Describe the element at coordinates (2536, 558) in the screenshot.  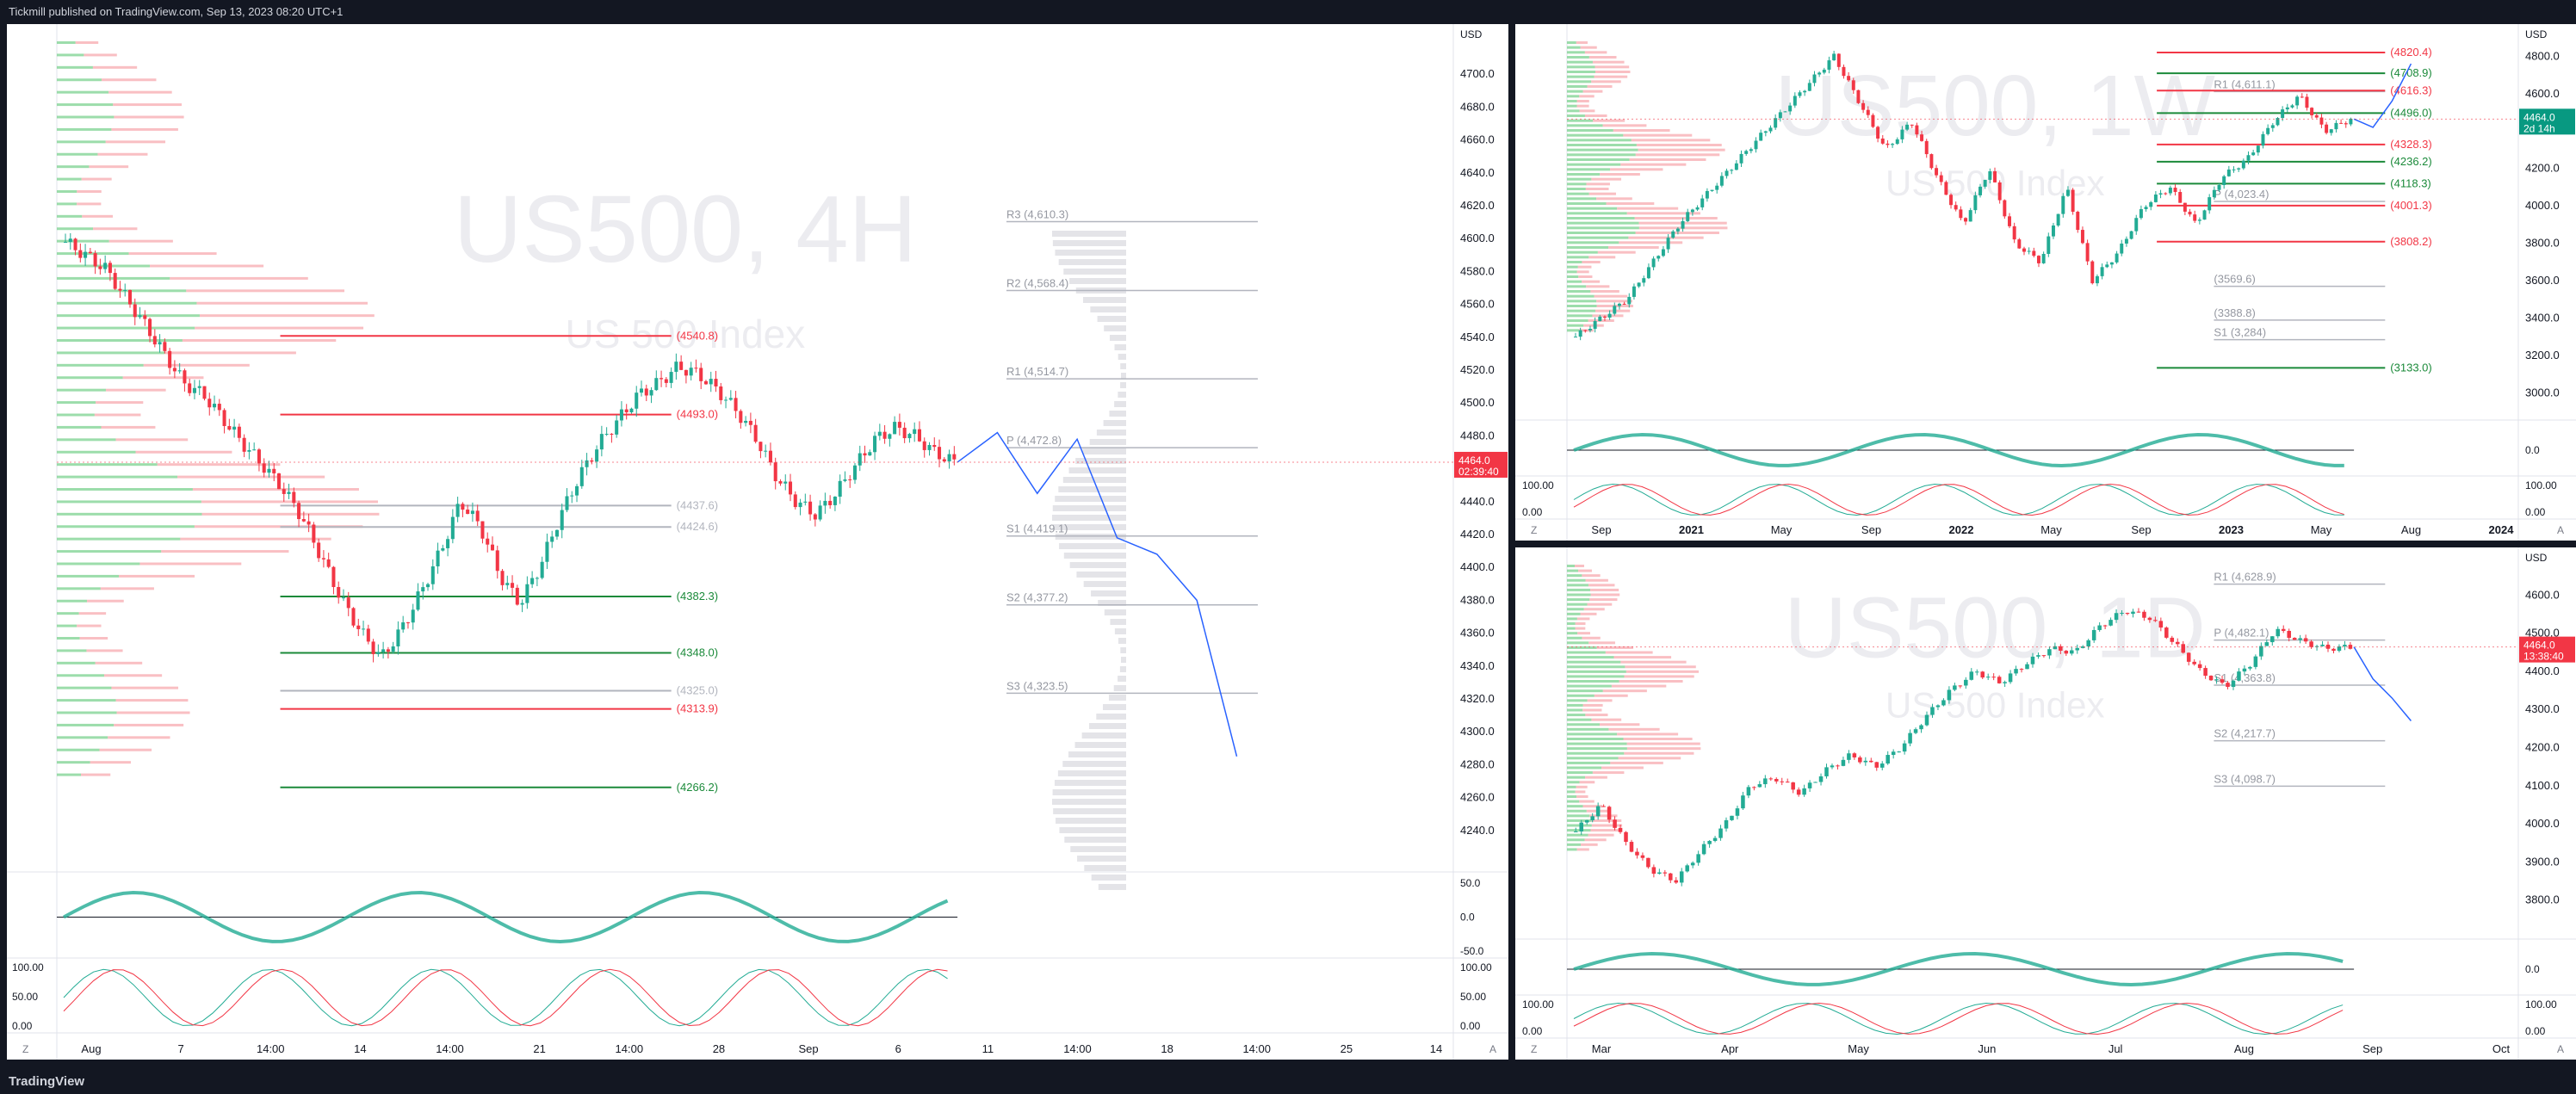
I see `currency-label: USD` at that location.